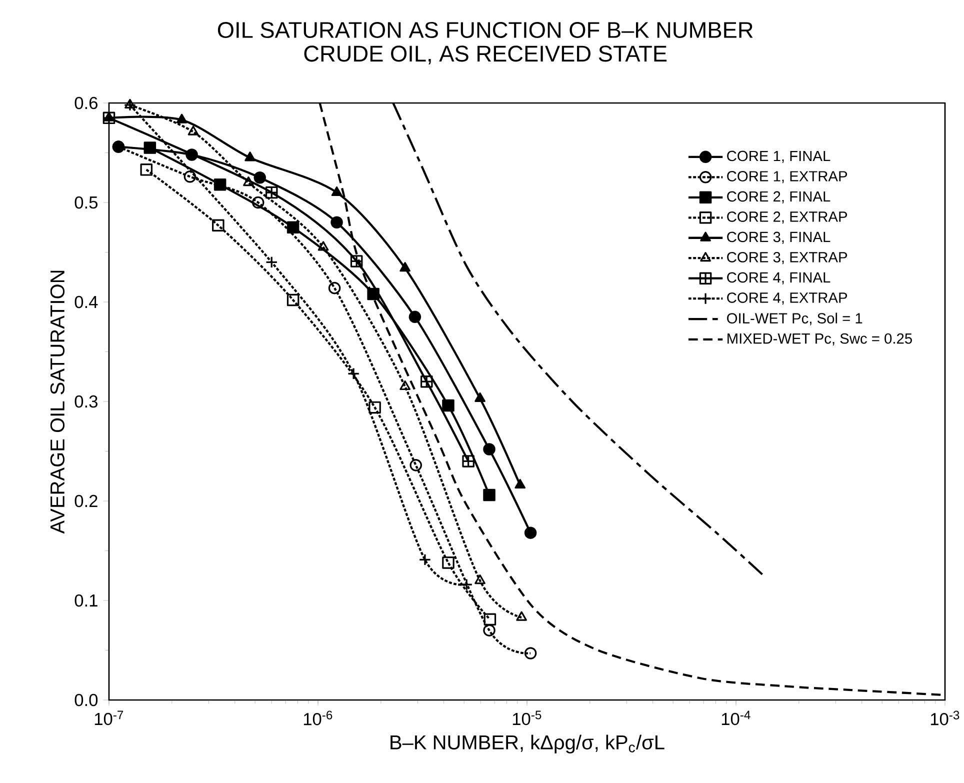 The height and width of the screenshot is (783, 964). Describe the element at coordinates (945, 718) in the screenshot. I see `x-tick-label: 10$^{-3}$` at that location.